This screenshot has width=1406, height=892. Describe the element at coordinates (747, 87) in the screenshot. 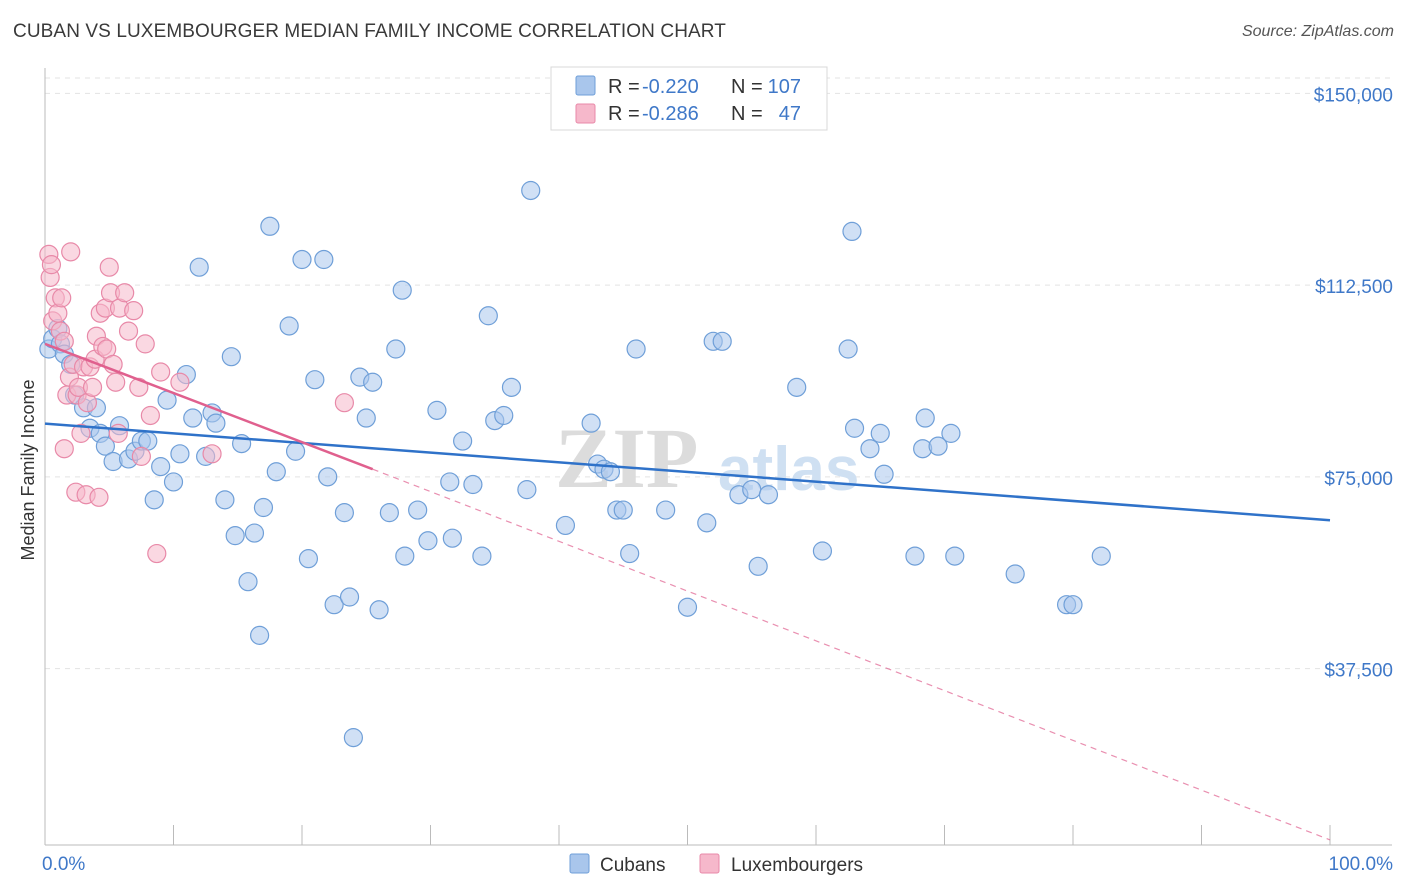

I see `legend-n-label-cubans: N =` at that location.